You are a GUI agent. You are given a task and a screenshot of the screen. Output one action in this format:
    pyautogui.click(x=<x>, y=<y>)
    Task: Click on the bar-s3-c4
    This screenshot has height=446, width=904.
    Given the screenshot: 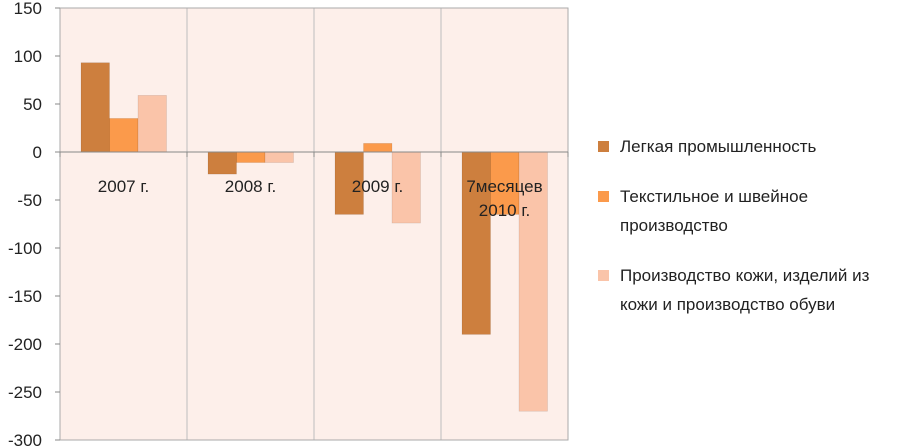 What is the action you would take?
    pyautogui.click(x=533, y=281)
    